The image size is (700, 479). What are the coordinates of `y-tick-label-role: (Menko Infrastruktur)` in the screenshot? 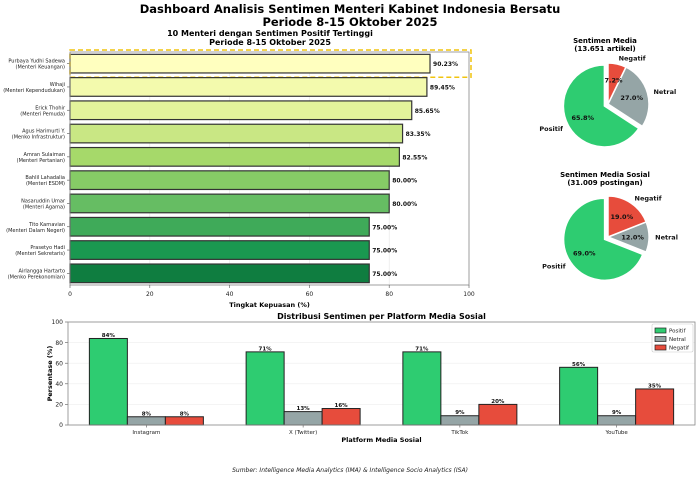 It's located at (38, 138).